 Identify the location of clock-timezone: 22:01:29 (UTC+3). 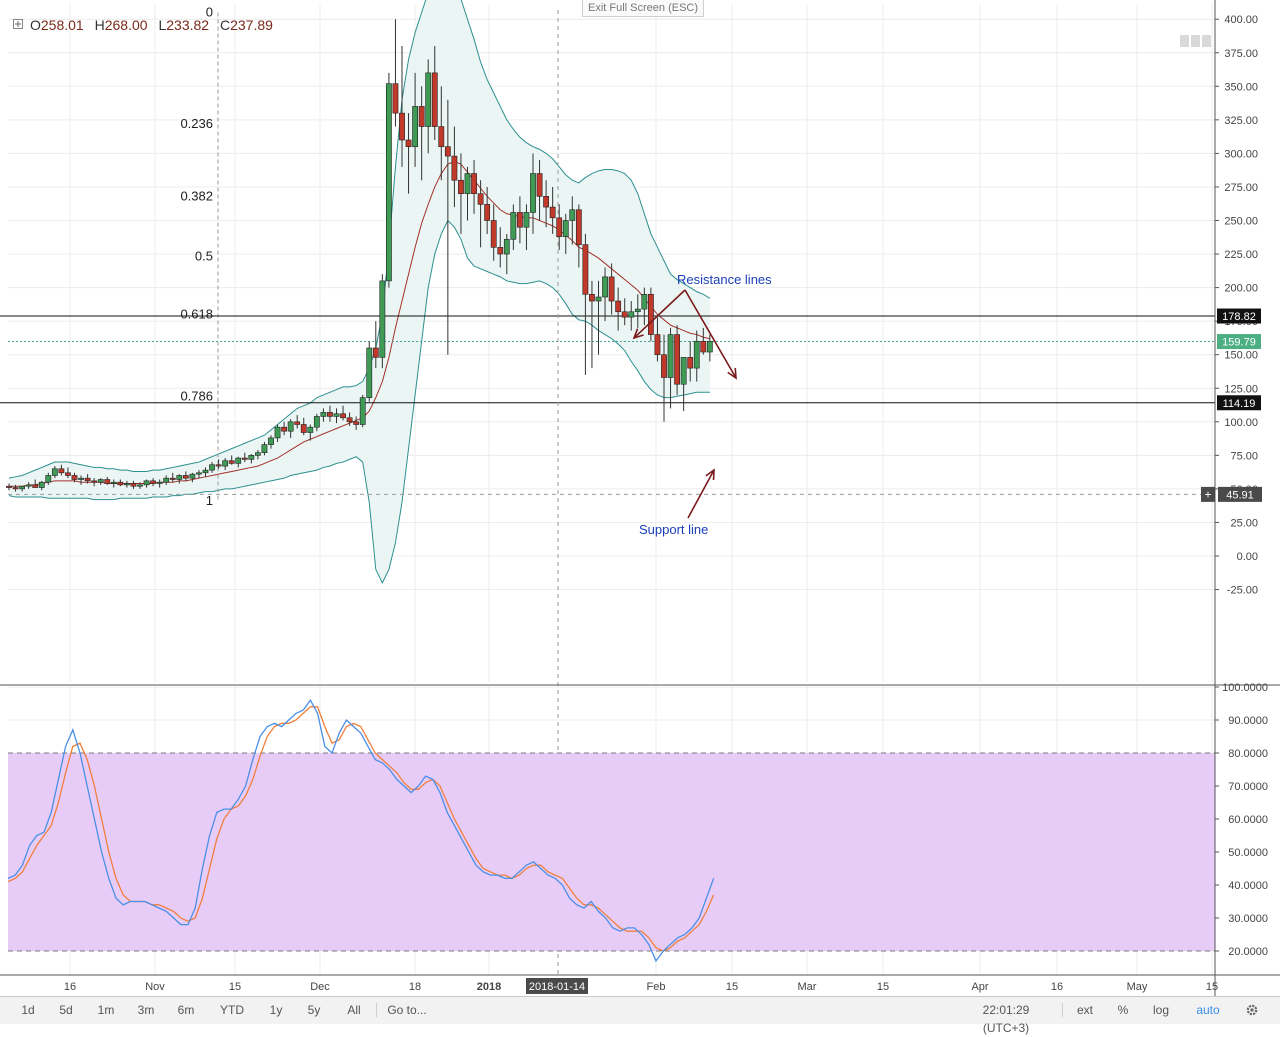
(1006, 1019).